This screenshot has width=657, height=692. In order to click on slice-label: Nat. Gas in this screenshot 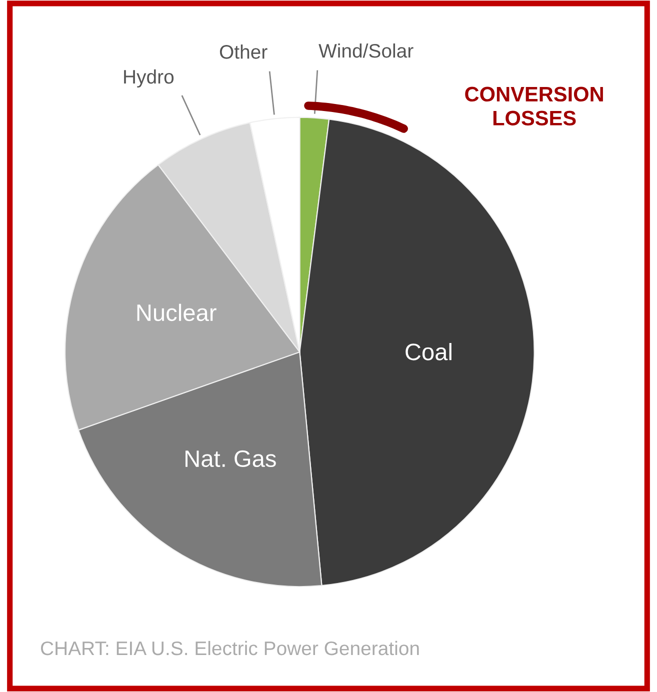, I will do `click(231, 459)`.